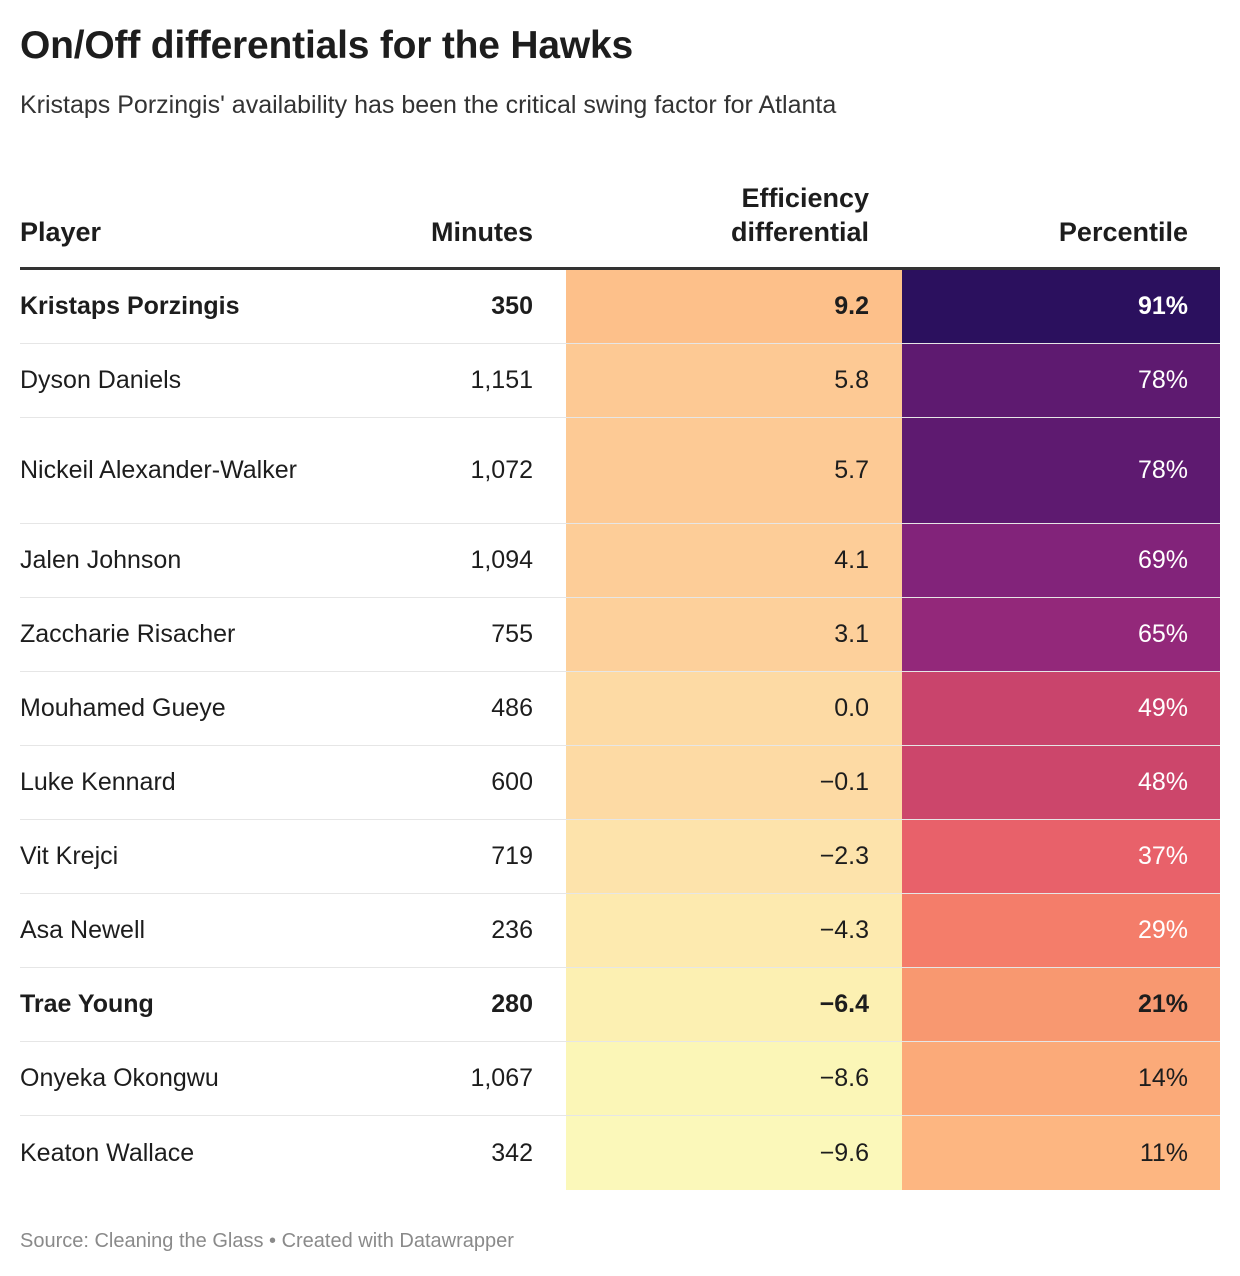 The width and height of the screenshot is (1240, 1276). What do you see at coordinates (512, 306) in the screenshot?
I see `minutes-cell: 350` at bounding box center [512, 306].